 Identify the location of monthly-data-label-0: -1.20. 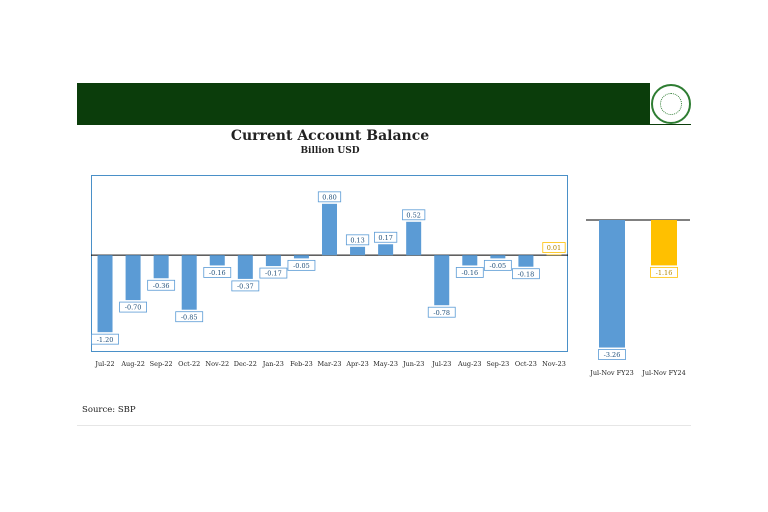
(105, 340).